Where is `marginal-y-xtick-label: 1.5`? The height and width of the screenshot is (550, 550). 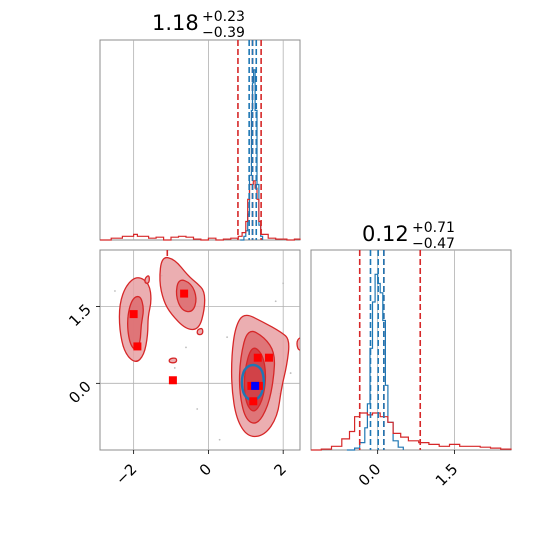 marginal-y-xtick-label: 1.5 is located at coordinates (447, 475).